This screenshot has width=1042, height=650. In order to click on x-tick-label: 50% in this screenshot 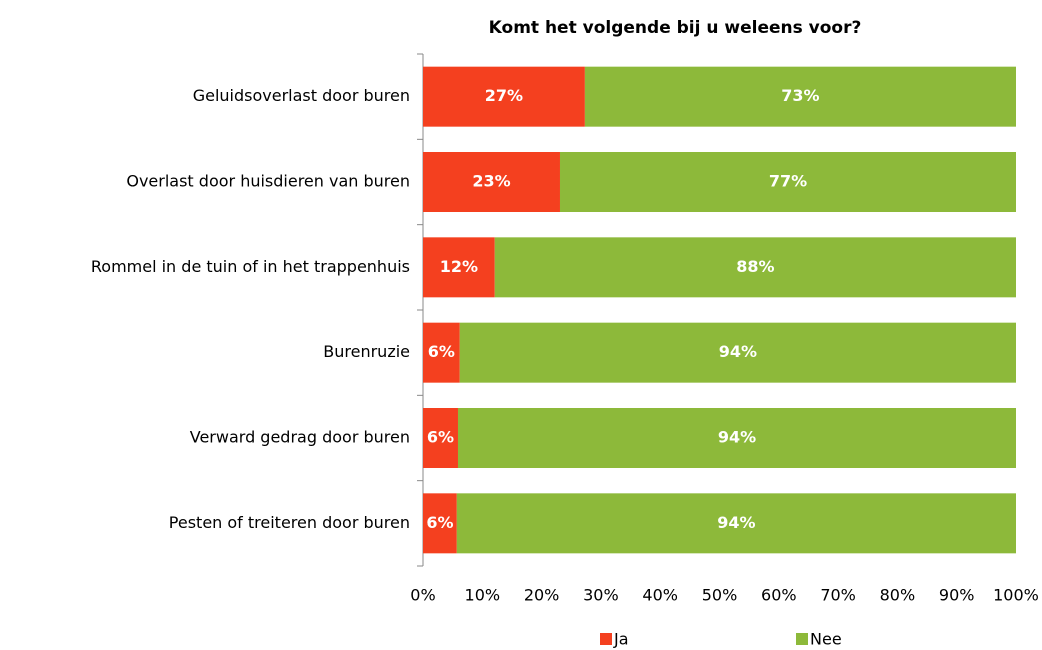, I will do `click(720, 595)`.